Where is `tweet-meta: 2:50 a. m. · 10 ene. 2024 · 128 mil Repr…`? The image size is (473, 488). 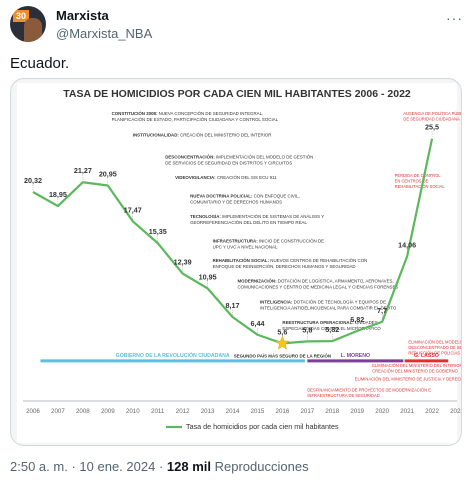
tweet-meta: 2:50 a. m. · 10 ene. 2024 · 128 mil Repr… is located at coordinates (159, 466).